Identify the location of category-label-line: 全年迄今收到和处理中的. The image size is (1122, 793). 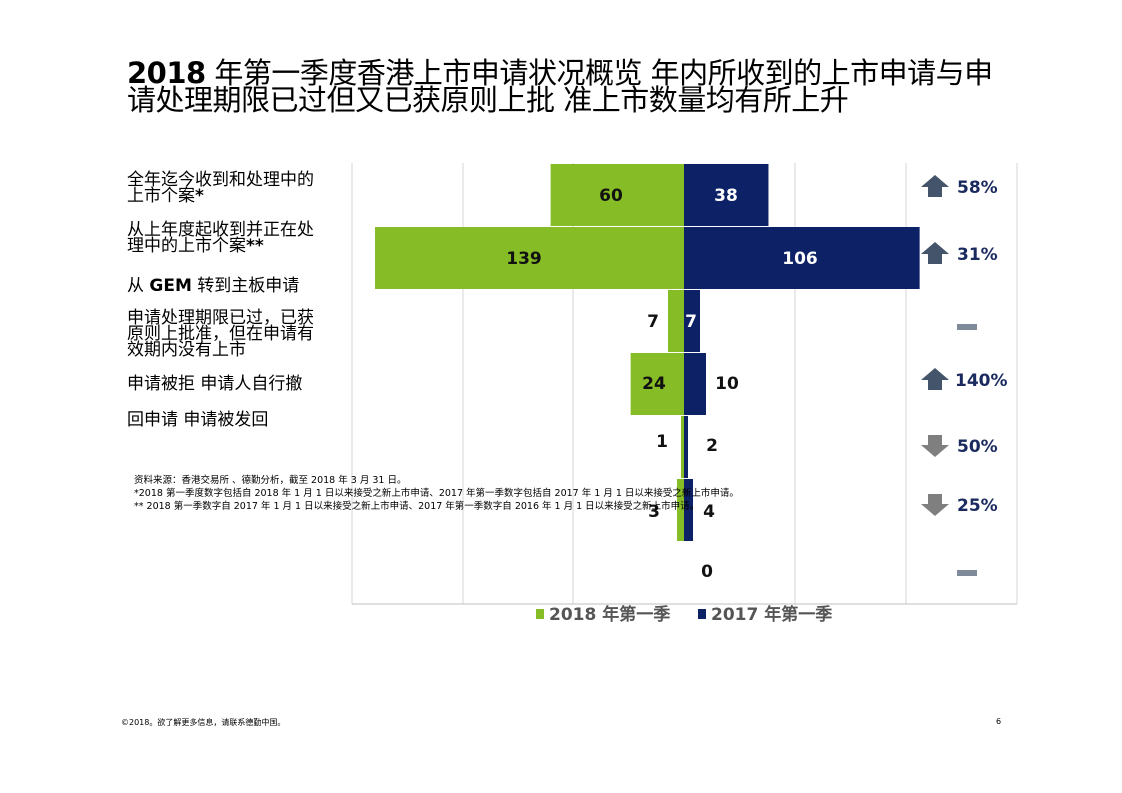
(220, 180).